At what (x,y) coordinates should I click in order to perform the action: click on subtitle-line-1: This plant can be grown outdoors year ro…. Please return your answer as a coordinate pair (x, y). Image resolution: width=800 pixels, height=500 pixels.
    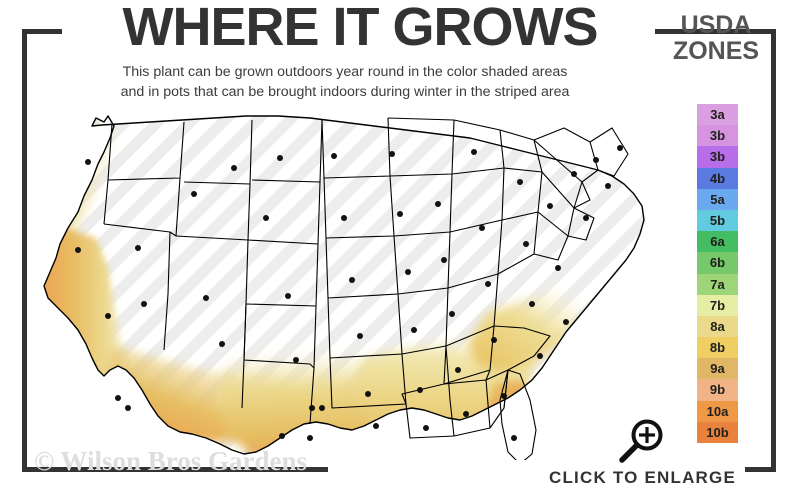
    Looking at the image, I should click on (345, 72).